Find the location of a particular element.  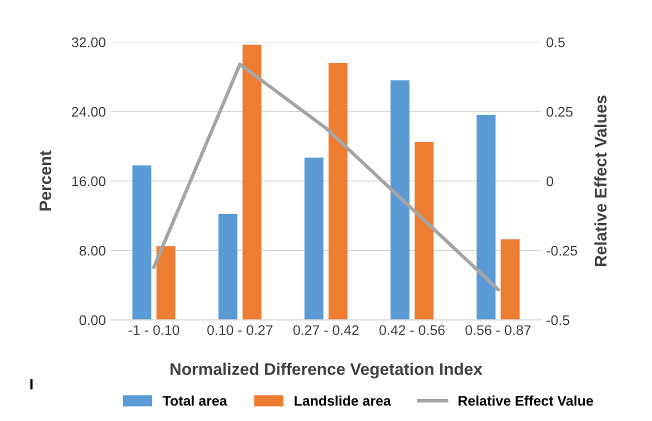

y-tick-label: 32.00 is located at coordinates (89, 42).